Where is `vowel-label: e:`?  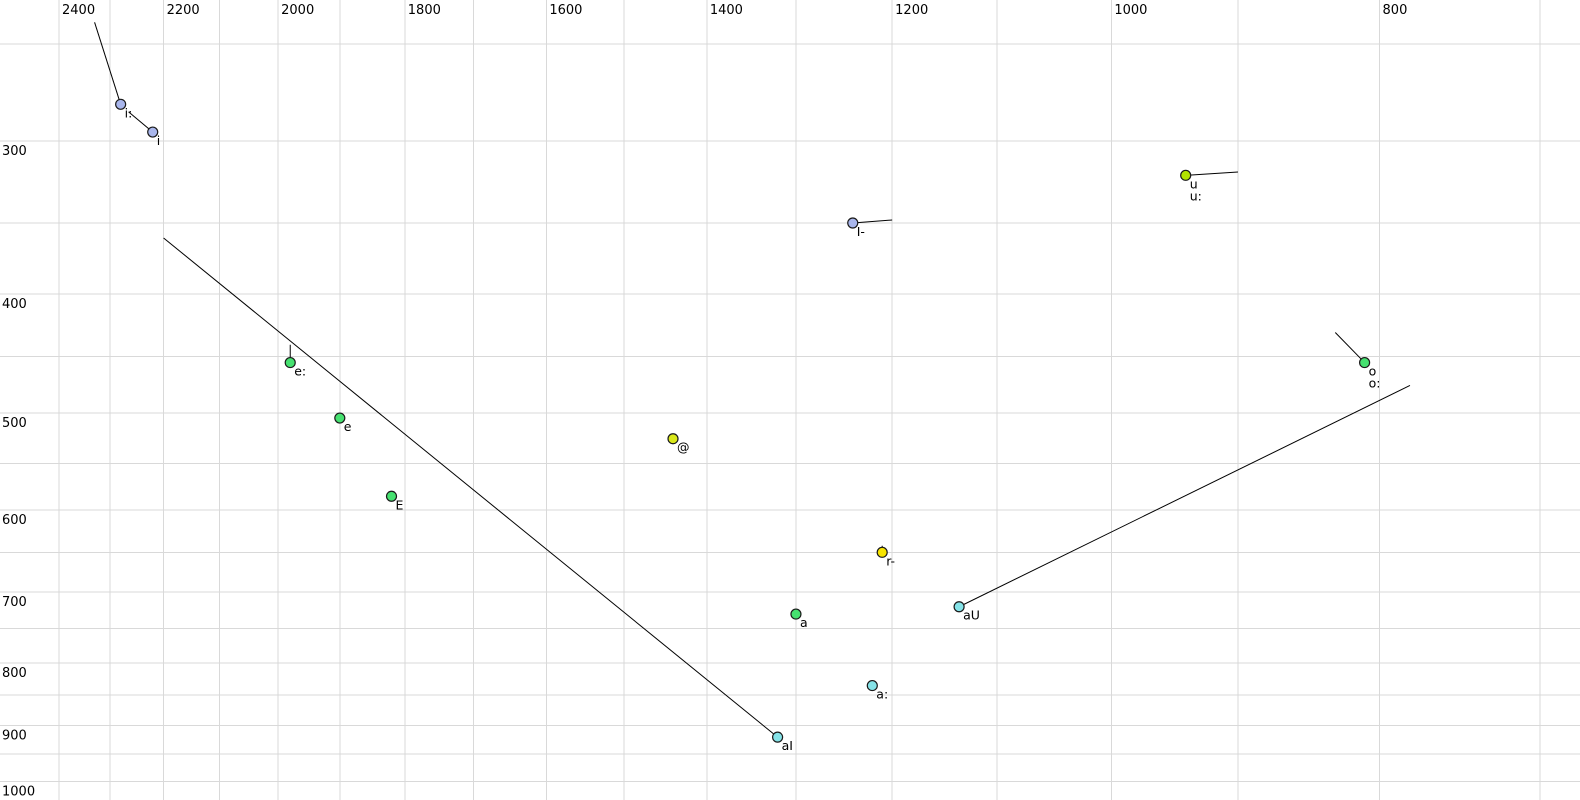
vowel-label: e: is located at coordinates (300, 371).